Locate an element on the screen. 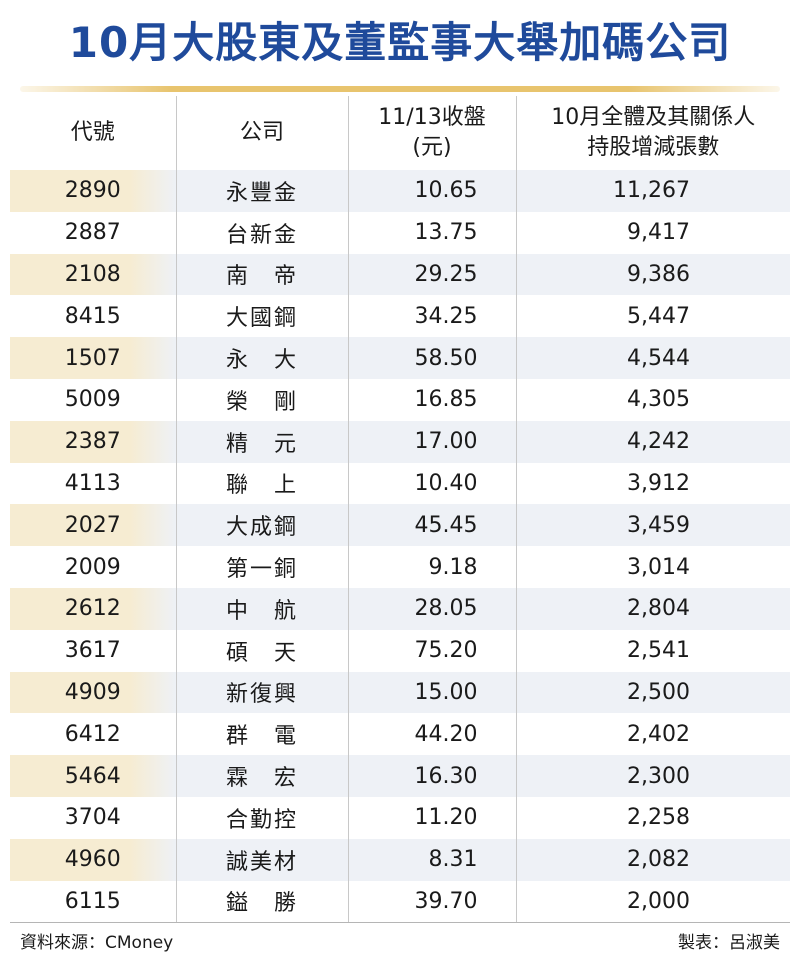 The image size is (800, 972). company-name-cell: 第一銅 is located at coordinates (261, 567).